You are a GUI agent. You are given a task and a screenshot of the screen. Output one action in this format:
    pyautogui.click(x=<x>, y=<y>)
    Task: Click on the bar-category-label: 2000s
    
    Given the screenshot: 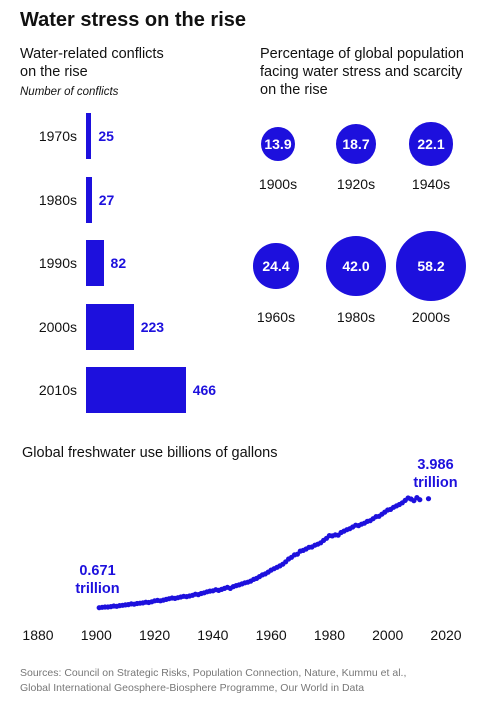 What is the action you would take?
    pyautogui.click(x=57, y=327)
    